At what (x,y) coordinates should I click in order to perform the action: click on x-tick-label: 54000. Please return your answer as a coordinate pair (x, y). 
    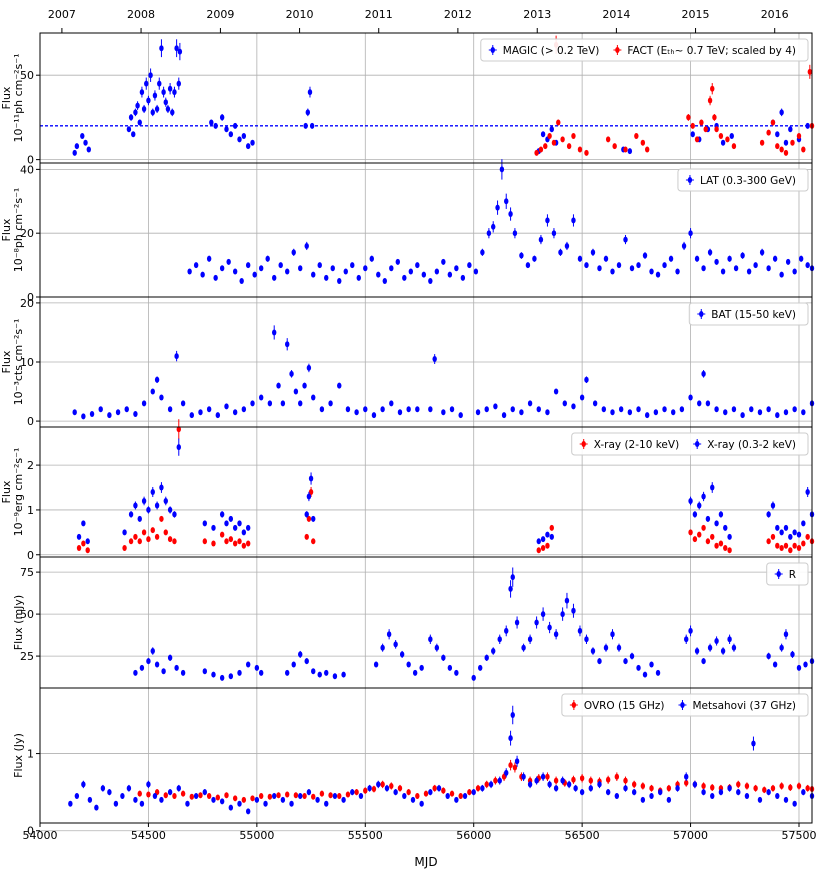
    Looking at the image, I should click on (40, 835).